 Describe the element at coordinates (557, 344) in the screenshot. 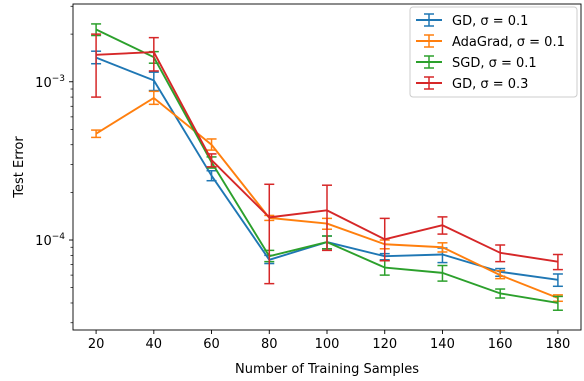

I see `x-tick-label: 180` at that location.